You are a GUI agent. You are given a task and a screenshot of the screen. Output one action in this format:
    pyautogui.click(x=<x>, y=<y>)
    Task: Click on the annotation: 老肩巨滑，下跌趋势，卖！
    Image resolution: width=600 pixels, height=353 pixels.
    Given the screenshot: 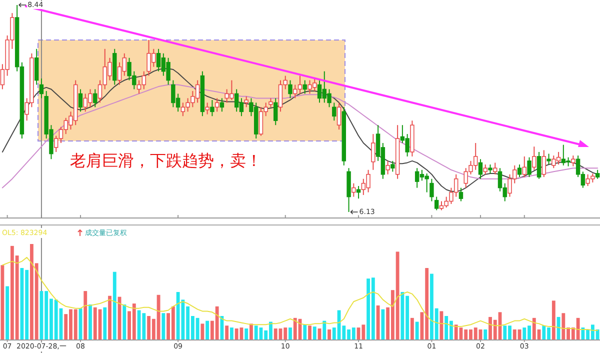 What is the action you would take?
    pyautogui.click(x=166, y=160)
    